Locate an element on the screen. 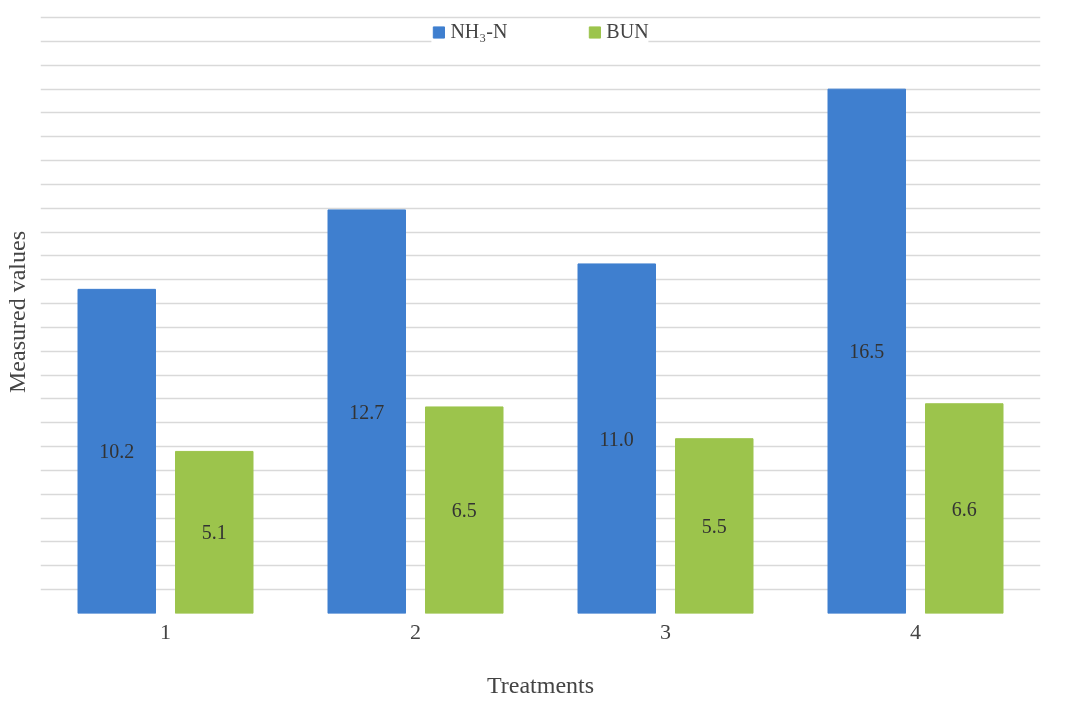 The height and width of the screenshot is (709, 1065). data-label: 16.5 is located at coordinates (867, 351).